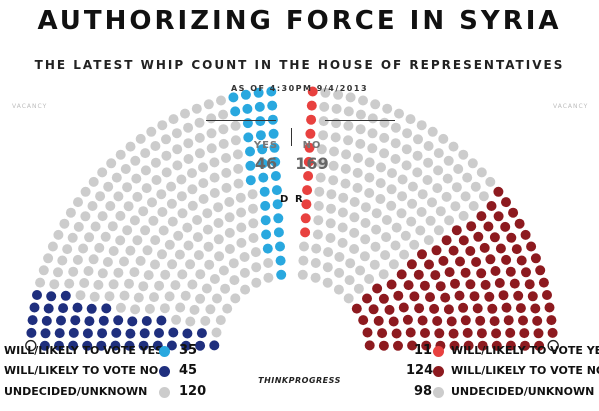  What do you see at coordinates (523, 391) in the screenshot?
I see `legend-rep-undecided-label: UNDECIDED/UNKNOWN` at bounding box center [523, 391].